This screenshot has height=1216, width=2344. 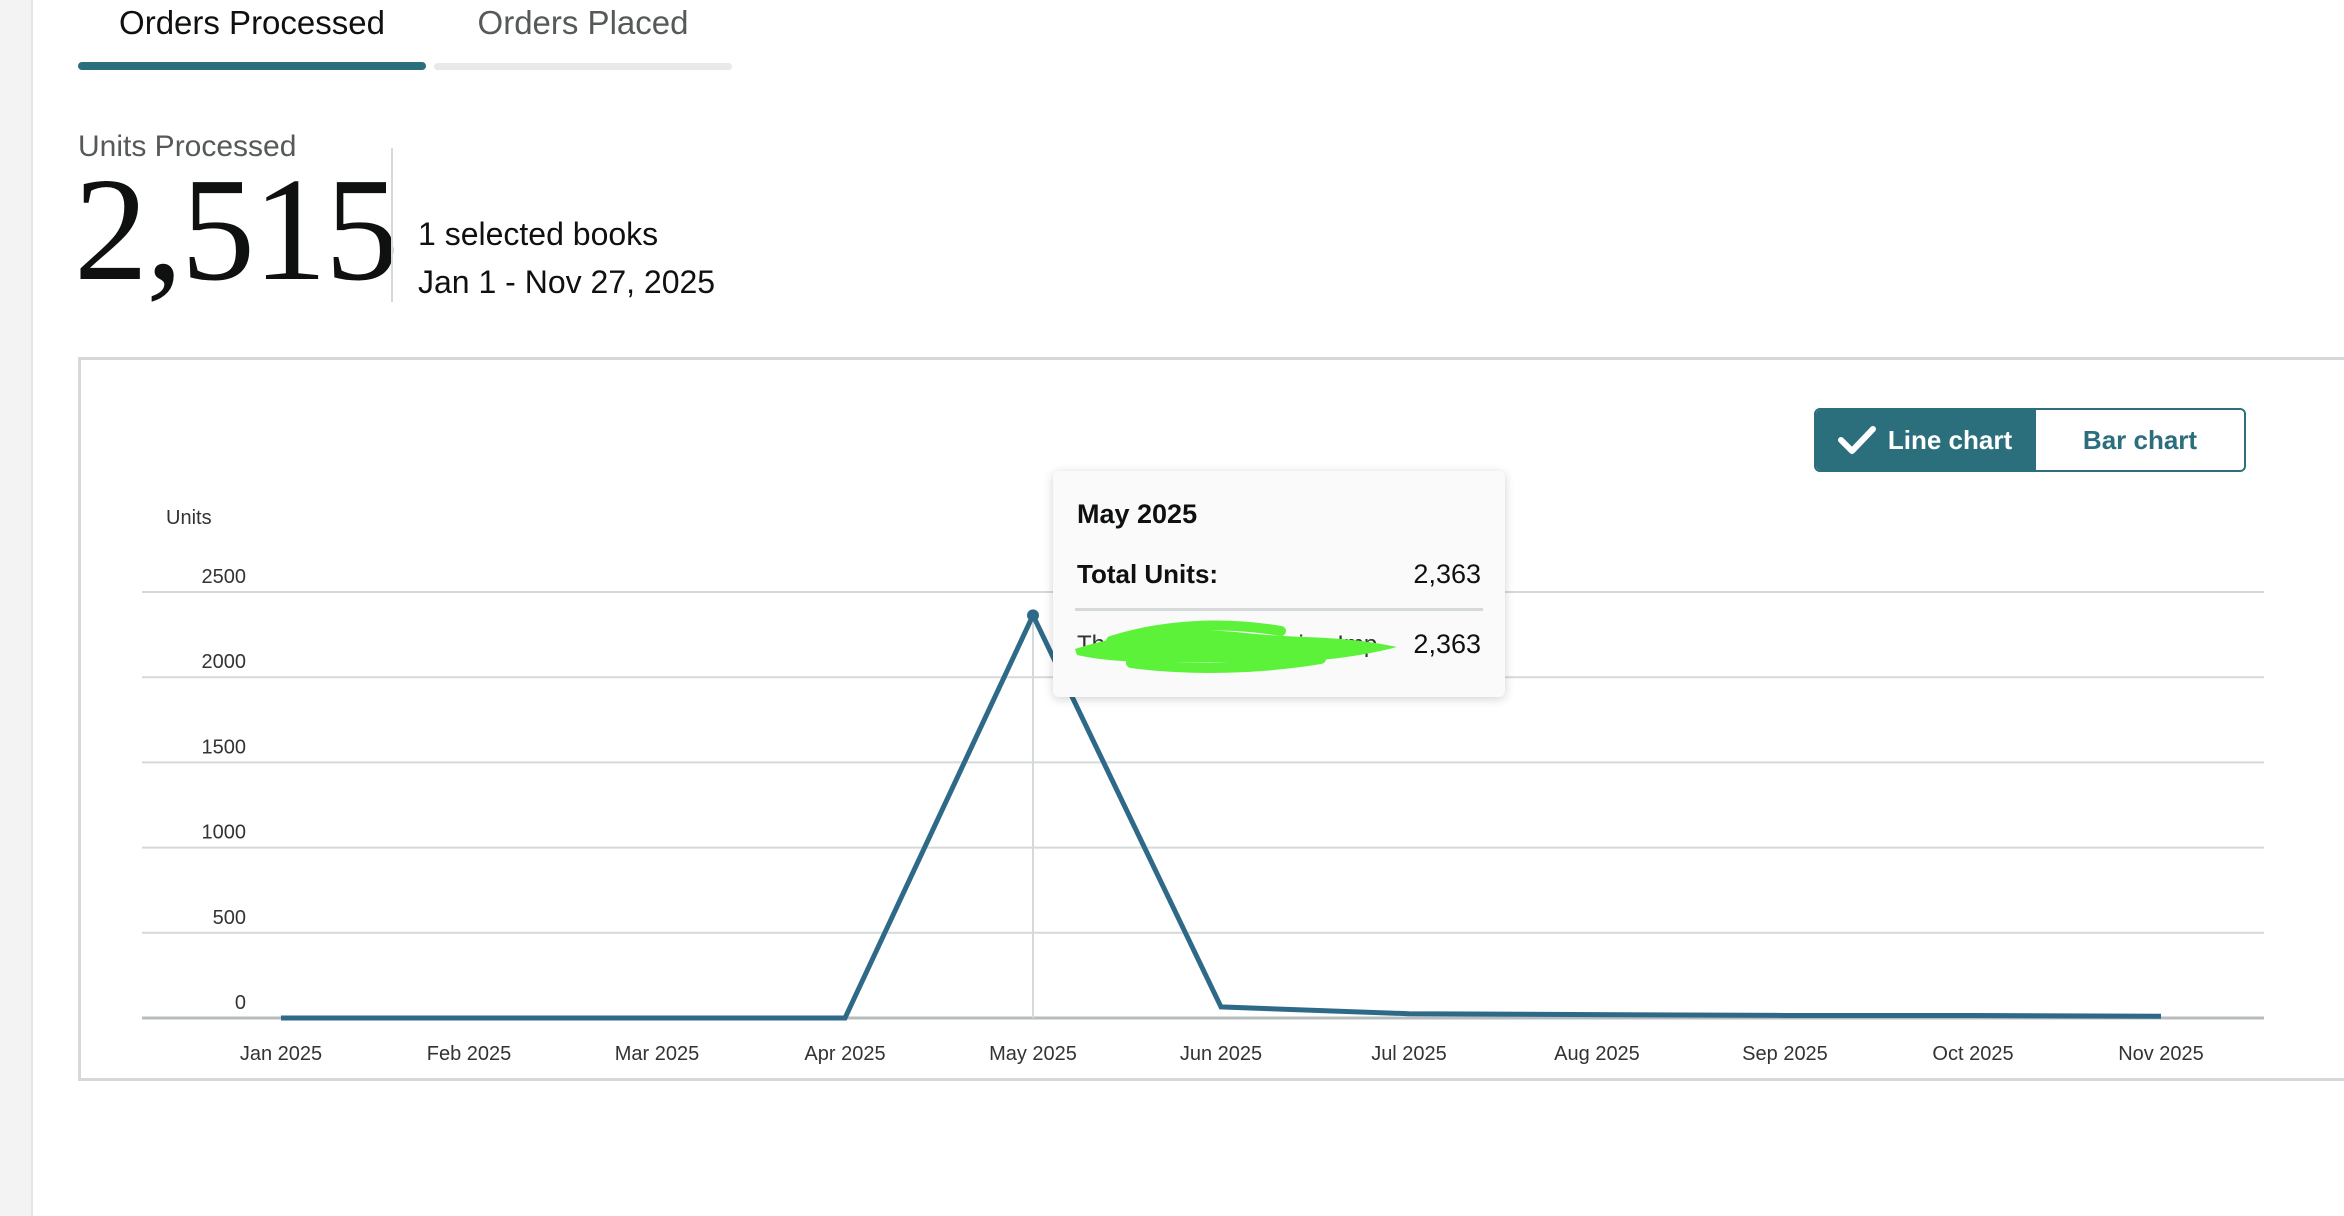 I want to click on bar-chart-label: Bar chart, so click(x=2140, y=439).